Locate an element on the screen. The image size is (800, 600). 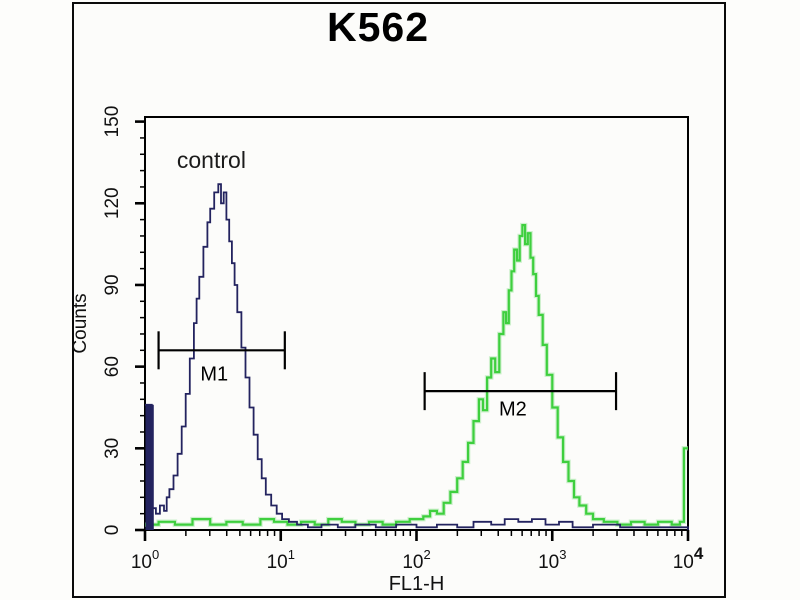
x-axis-label: FL1-H is located at coordinates (417, 584).